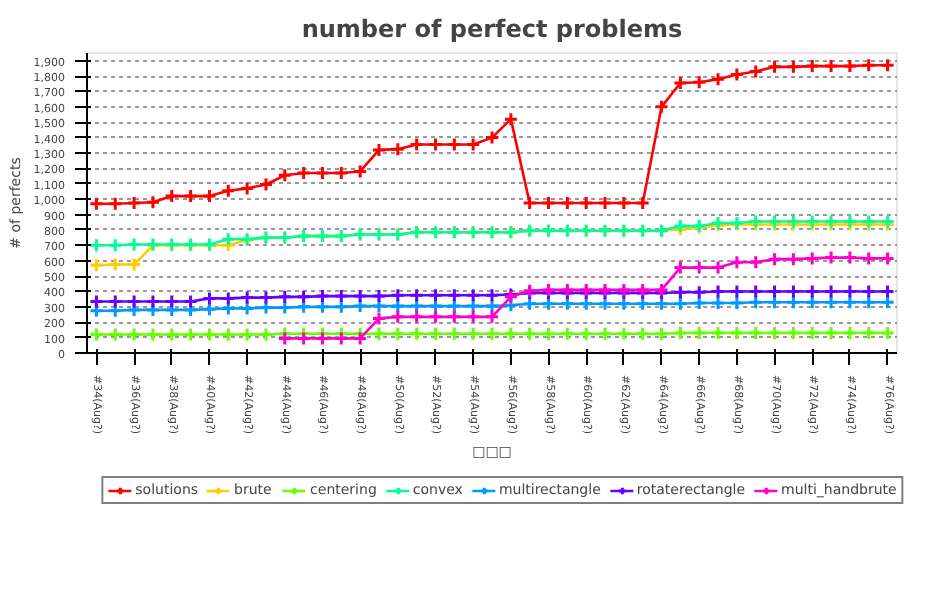  Describe the element at coordinates (492, 29) in the screenshot. I see `chart-title: number of perfect problems` at that location.